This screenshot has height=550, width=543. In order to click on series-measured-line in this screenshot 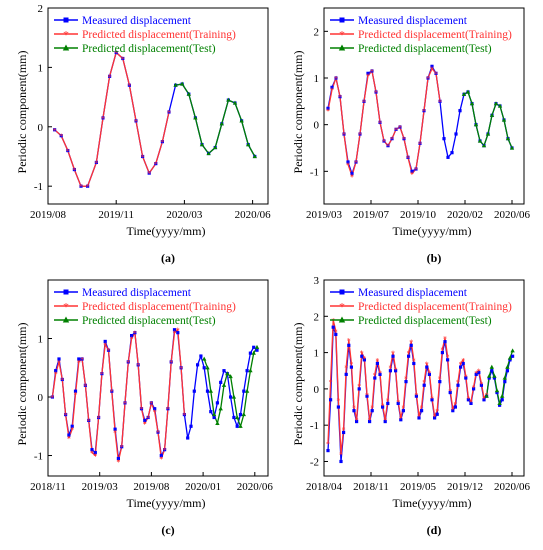, I will do `click(154, 393)`.